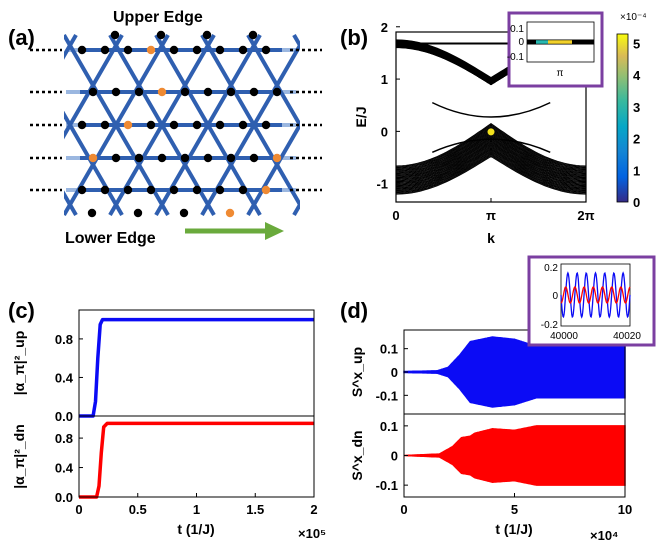  I want to click on y-tick-label-dn: 0.1, so click(389, 426).